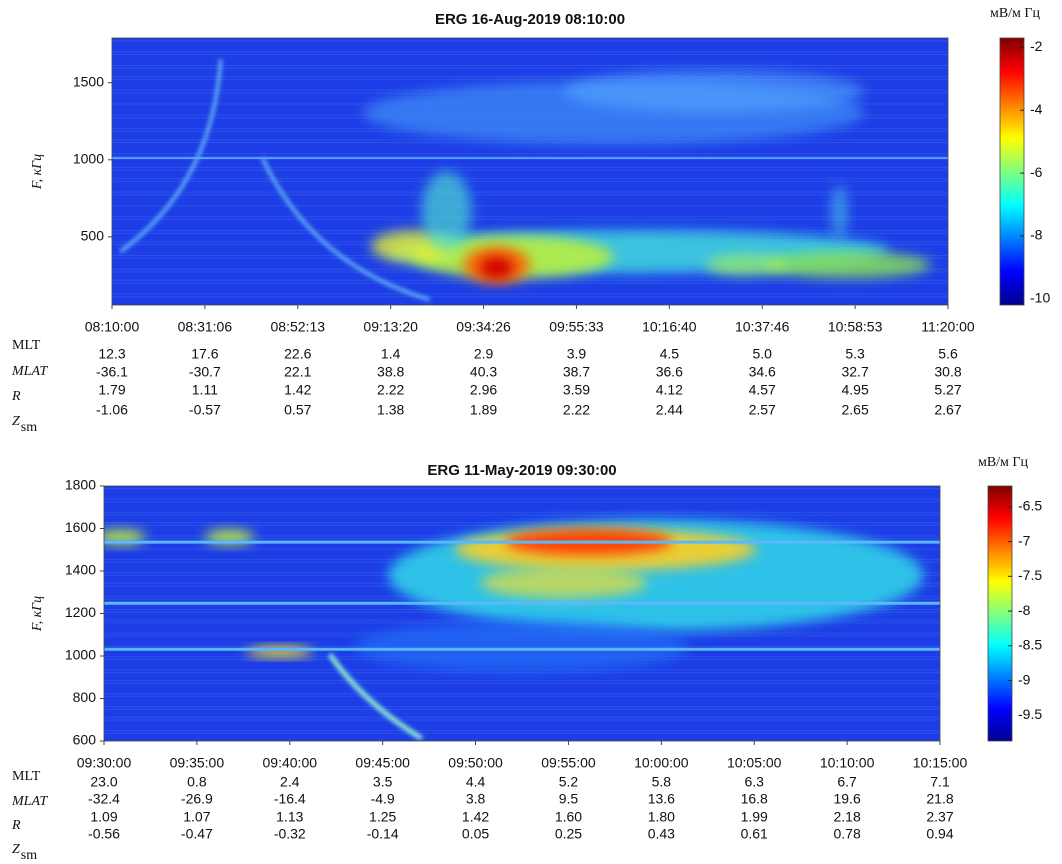 The height and width of the screenshot is (864, 1062). Describe the element at coordinates (669, 410) in the screenshot. I see `ephemeris-value: 2.44` at that location.